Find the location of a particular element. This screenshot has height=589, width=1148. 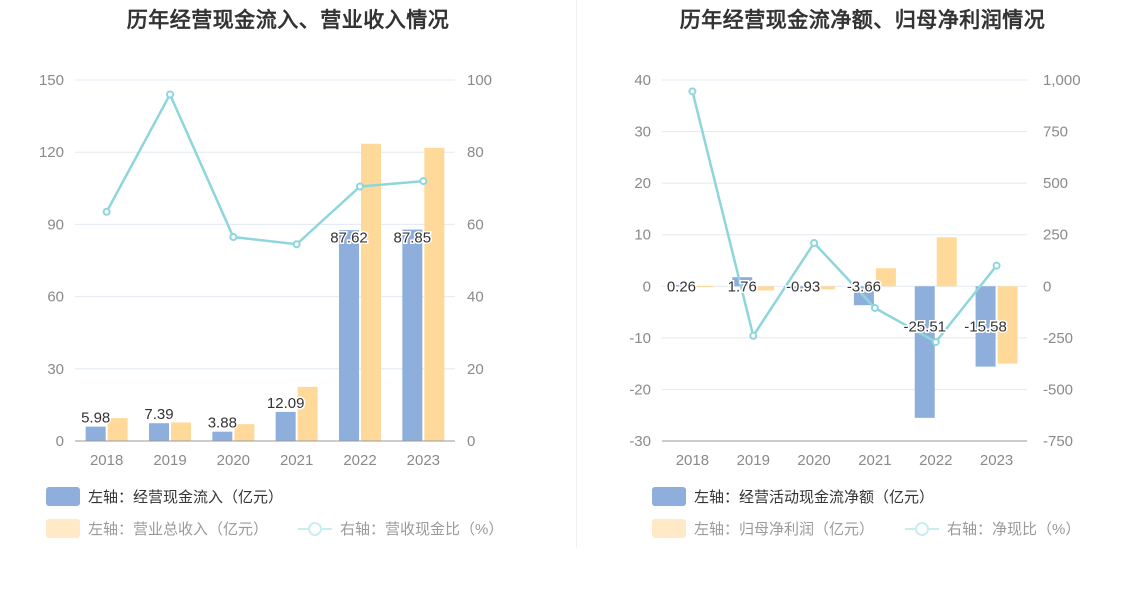

right-axis-tick-label: 40 is located at coordinates (475, 297).